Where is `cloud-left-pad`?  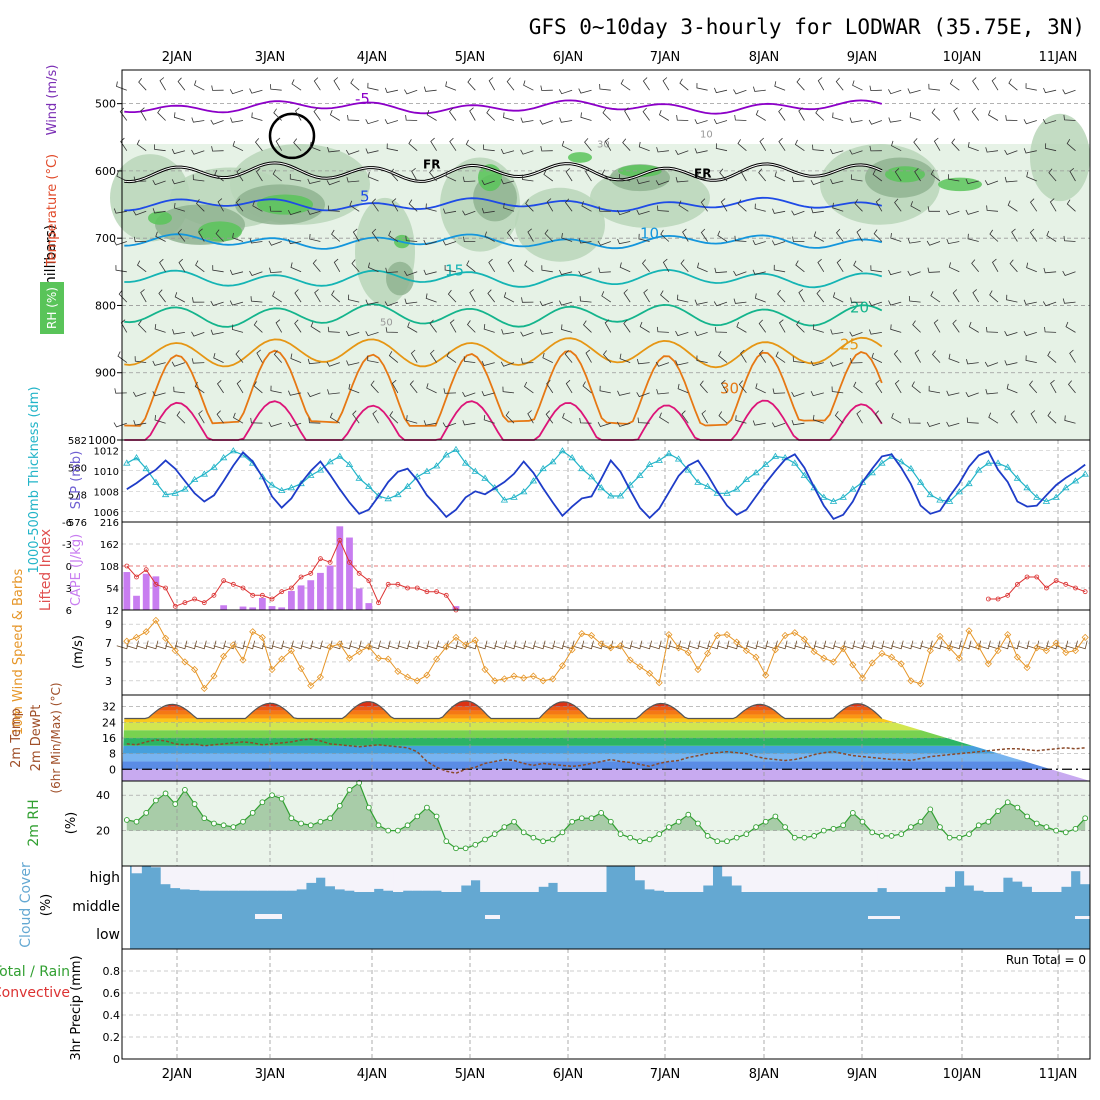
cloud-left-pad is located at coordinates (126, 907).